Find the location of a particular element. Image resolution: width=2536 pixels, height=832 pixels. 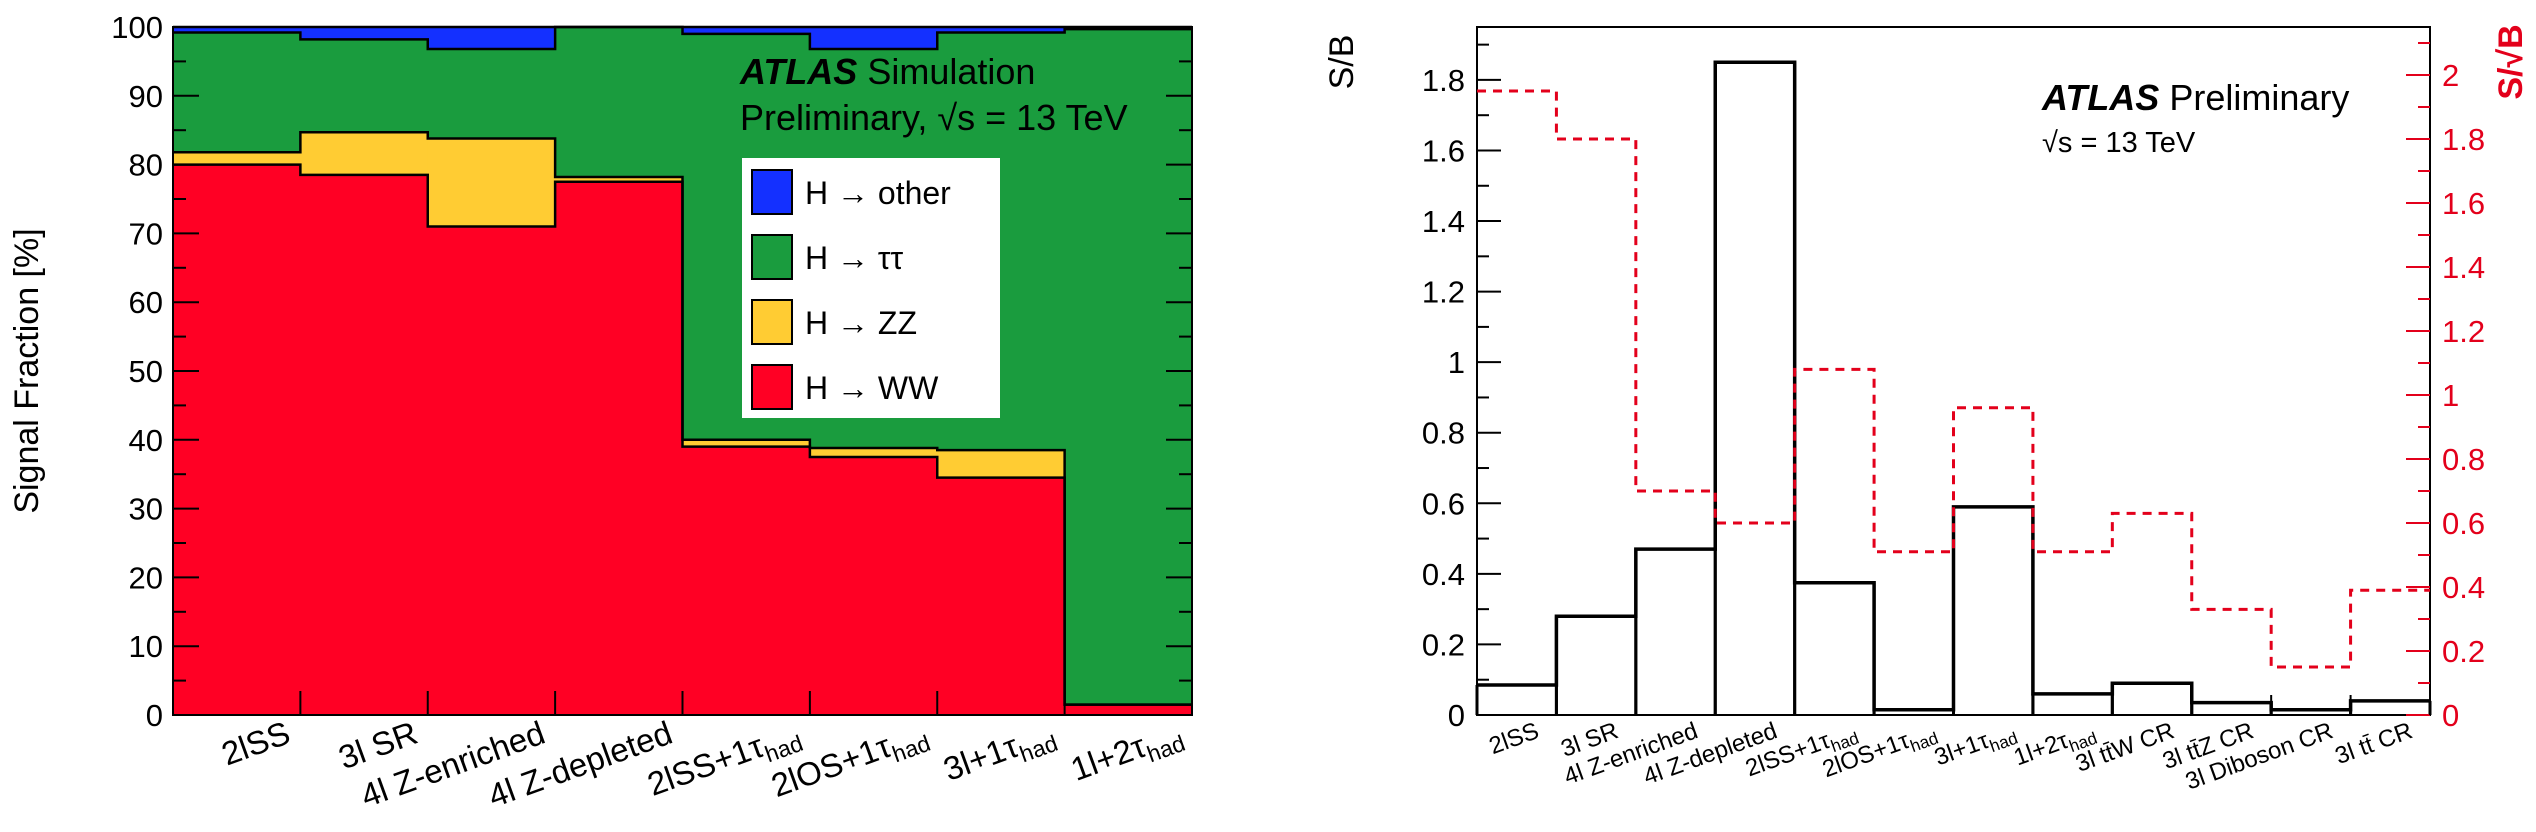

y-right-tick-label: 2 is located at coordinates (2450, 75).